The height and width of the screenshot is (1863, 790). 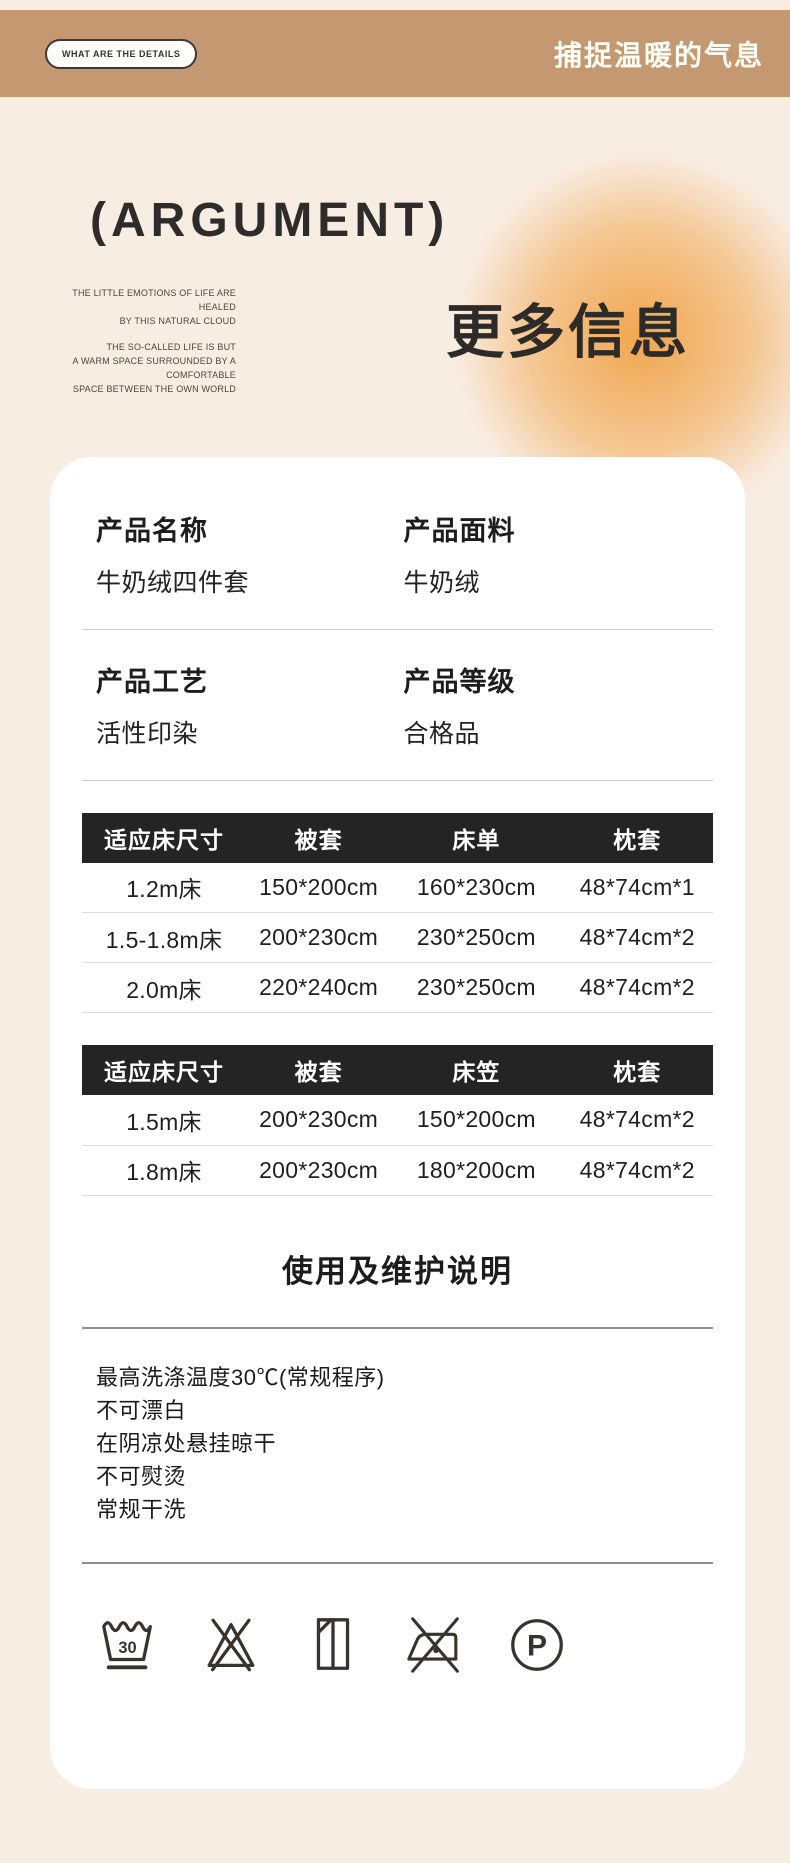 I want to click on table-row: 2.0m床 220*240cm 230*250cm 48*74cm*2, so click(x=397, y=988).